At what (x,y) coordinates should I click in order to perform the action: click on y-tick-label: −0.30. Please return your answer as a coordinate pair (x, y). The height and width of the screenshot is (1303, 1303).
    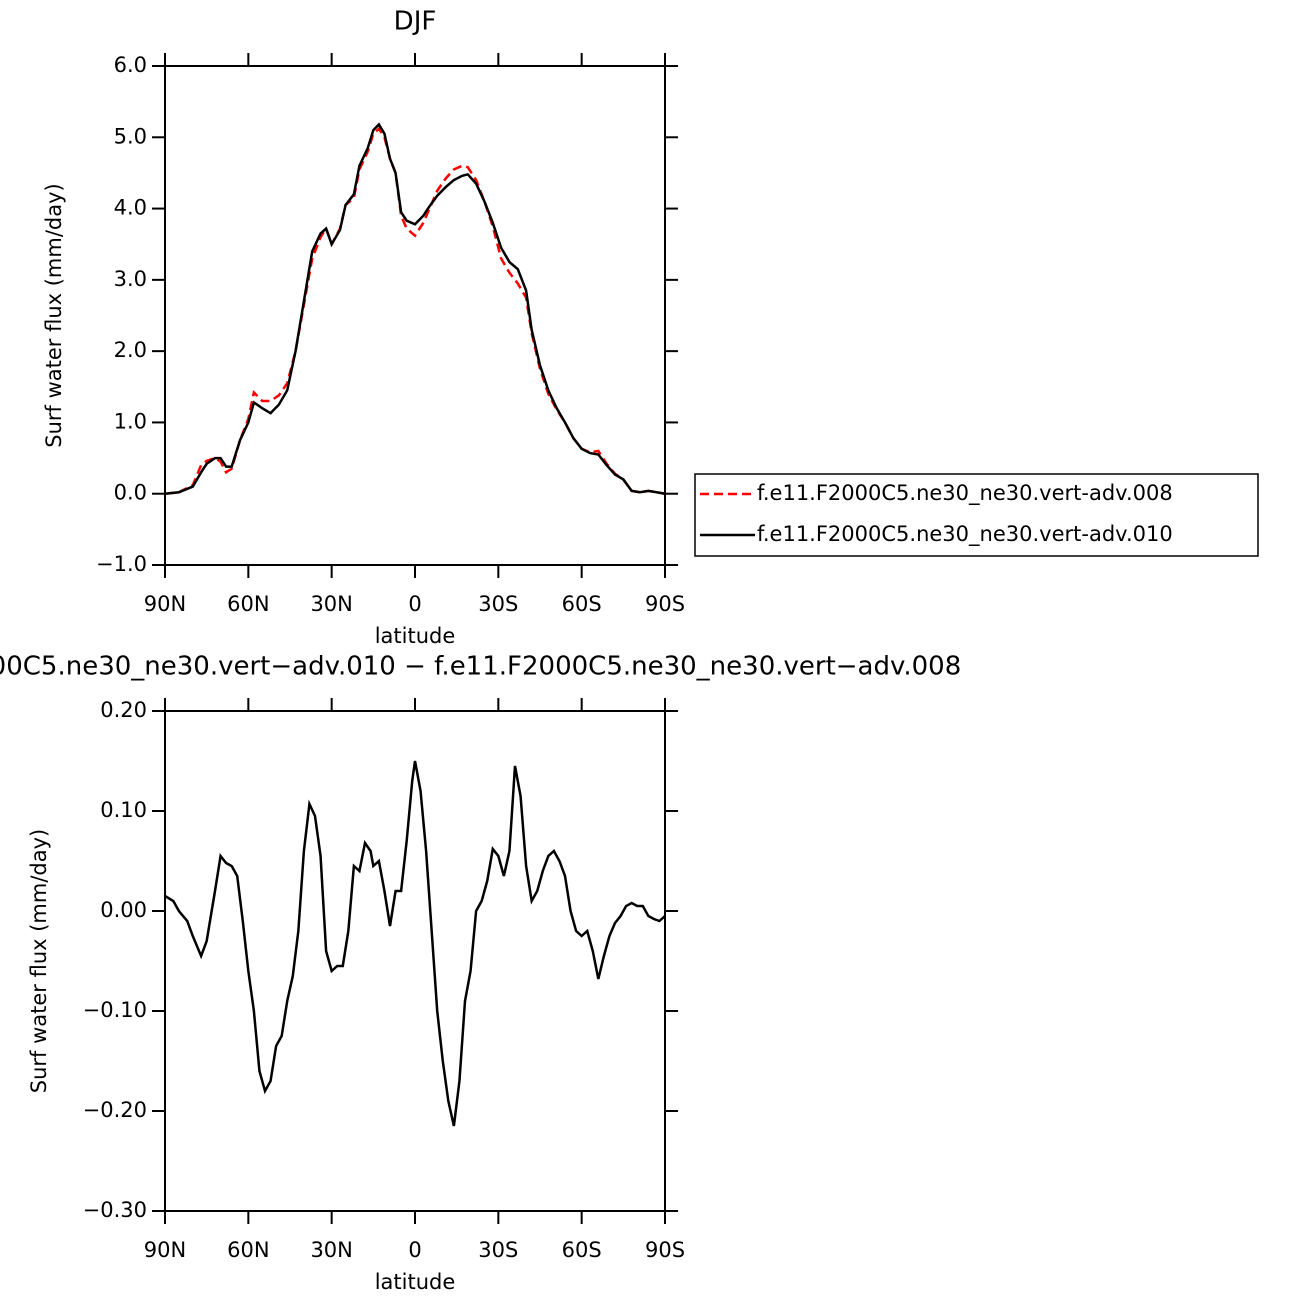
    Looking at the image, I should click on (115, 1210).